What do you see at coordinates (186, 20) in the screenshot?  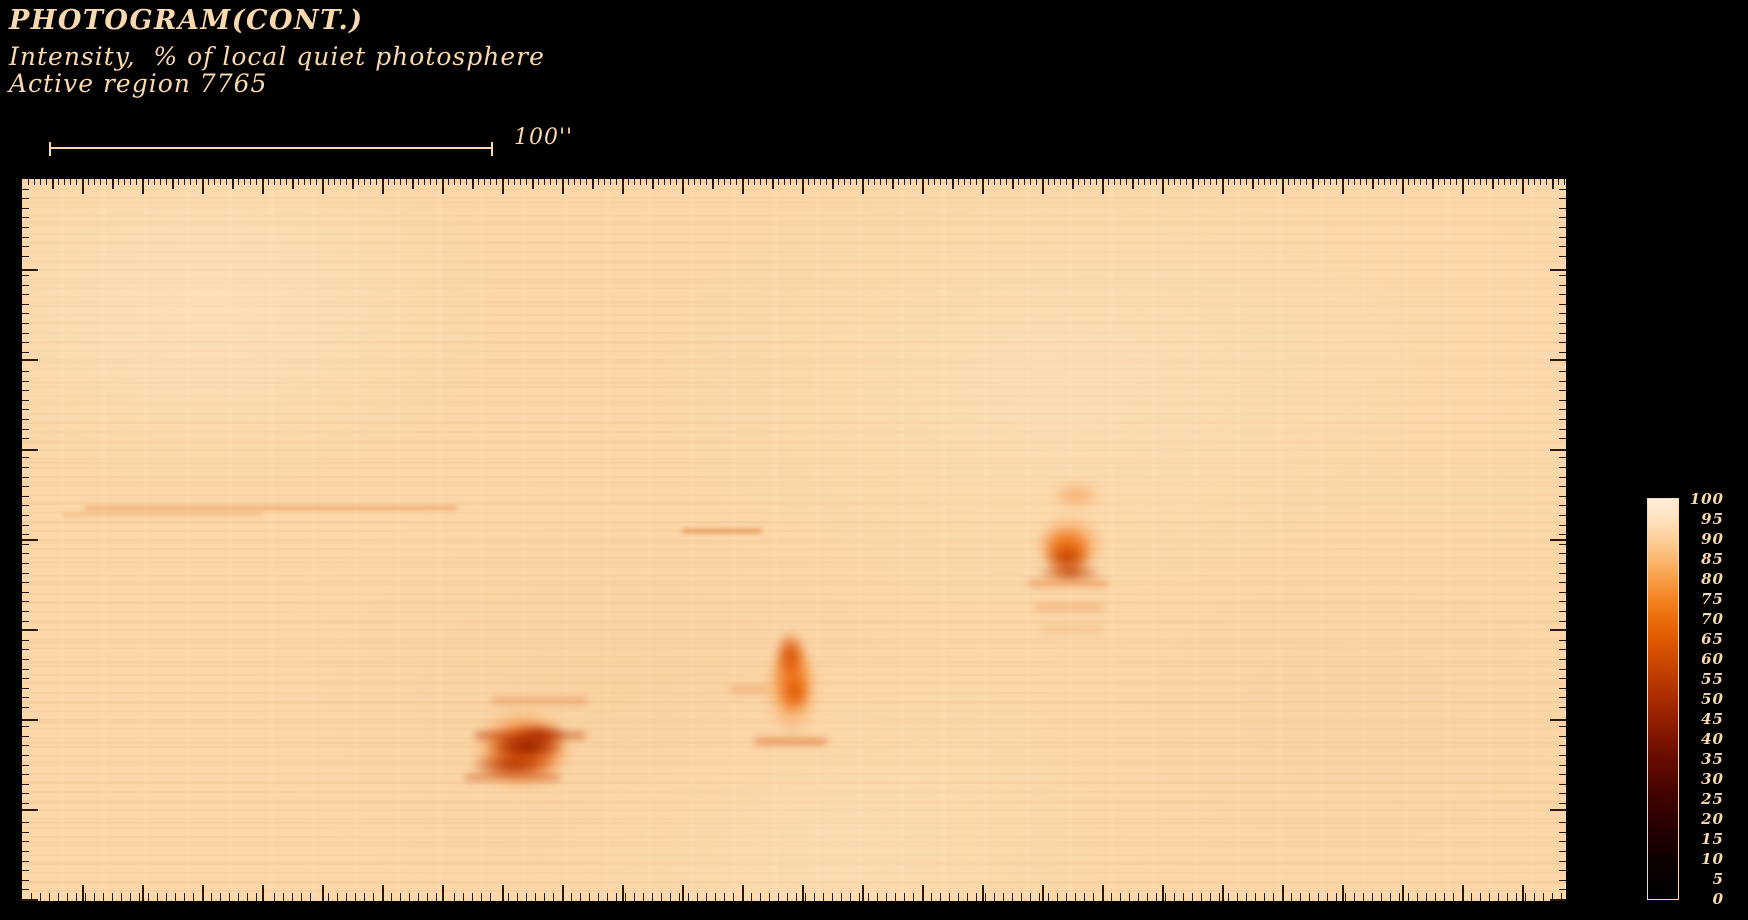 I see `page-title: PHOTOGRAM(CONT.)` at bounding box center [186, 20].